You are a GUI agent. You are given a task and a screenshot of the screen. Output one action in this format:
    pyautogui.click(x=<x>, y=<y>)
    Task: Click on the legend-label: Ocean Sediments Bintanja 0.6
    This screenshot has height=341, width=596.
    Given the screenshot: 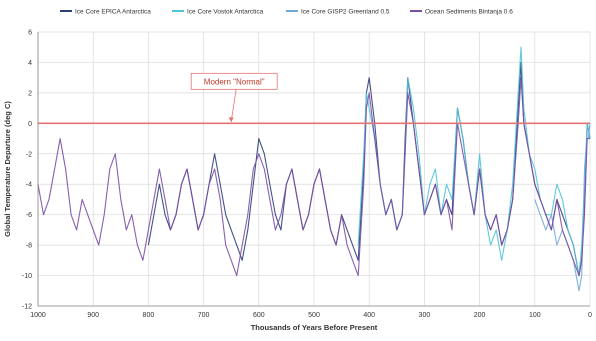 What is the action you would take?
    pyautogui.click(x=469, y=12)
    